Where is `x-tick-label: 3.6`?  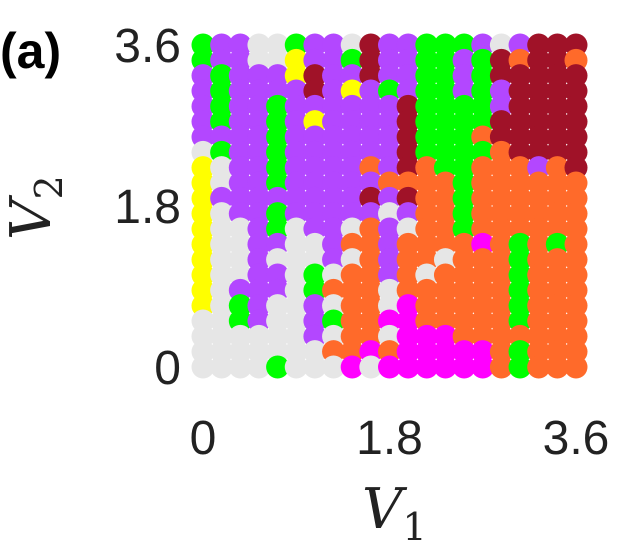
x-tick-label: 3.6 is located at coordinates (576, 438).